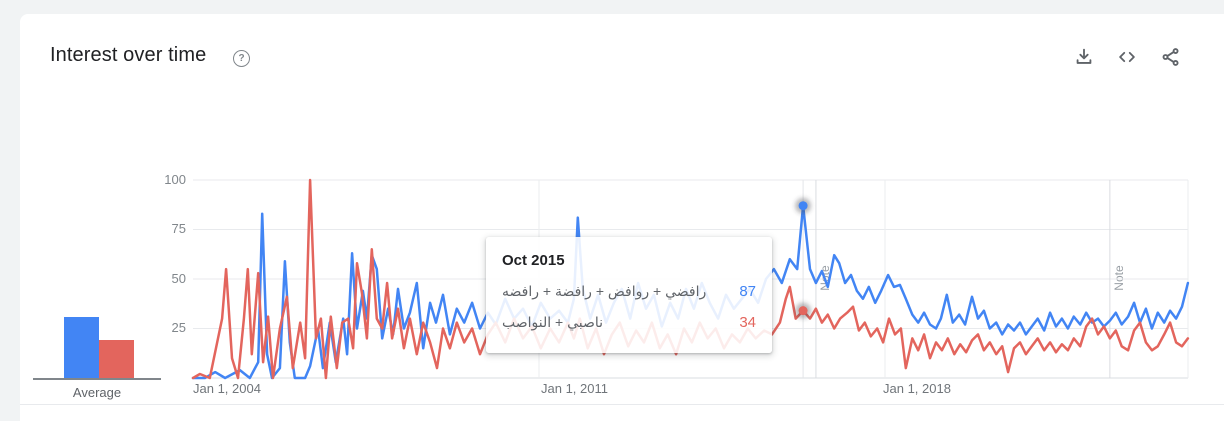 The image size is (1224, 421). What do you see at coordinates (629, 322) in the screenshot?
I see `tooltip-row: ناصبي + النواصب 34` at bounding box center [629, 322].